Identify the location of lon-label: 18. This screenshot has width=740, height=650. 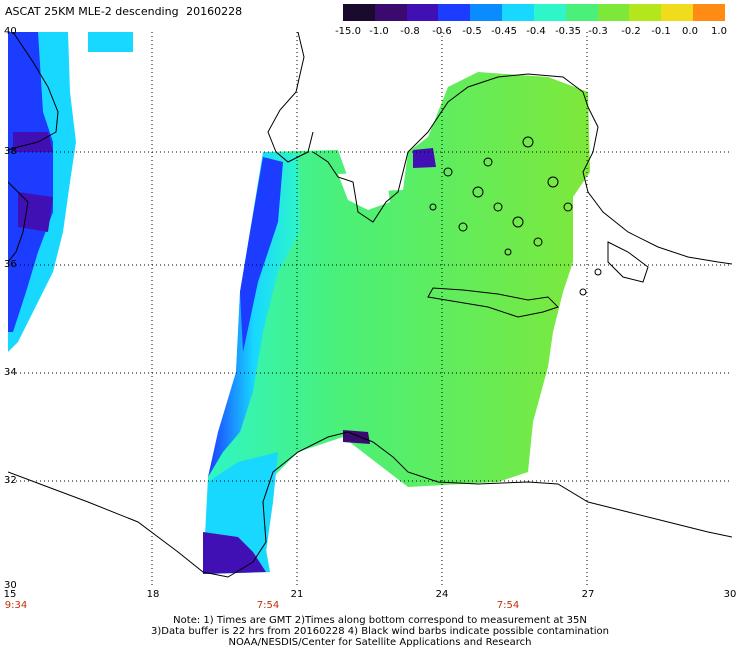
(153, 594).